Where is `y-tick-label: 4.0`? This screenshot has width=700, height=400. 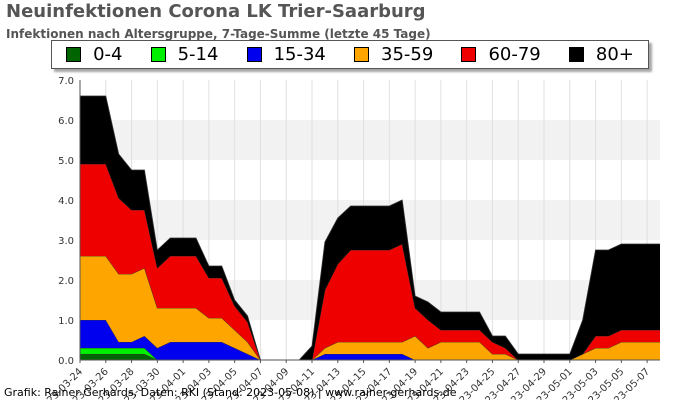 y-tick-label: 4.0 is located at coordinates (66, 201).